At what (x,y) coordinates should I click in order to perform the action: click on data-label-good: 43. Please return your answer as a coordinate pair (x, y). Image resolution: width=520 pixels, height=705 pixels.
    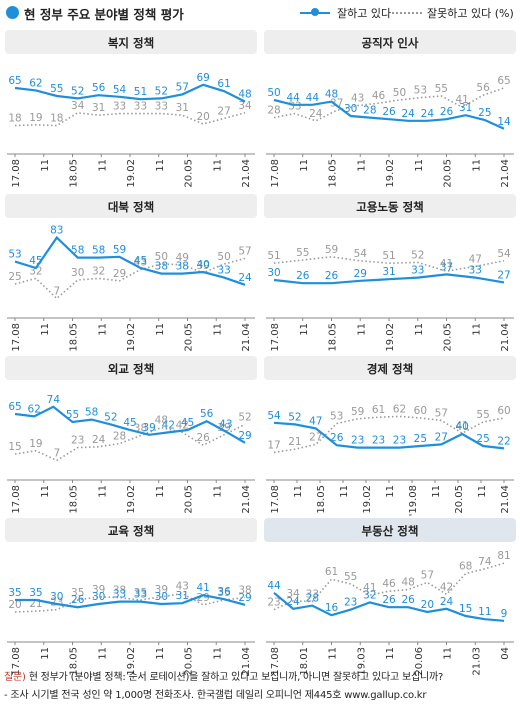
    Looking at the image, I should click on (225, 425).